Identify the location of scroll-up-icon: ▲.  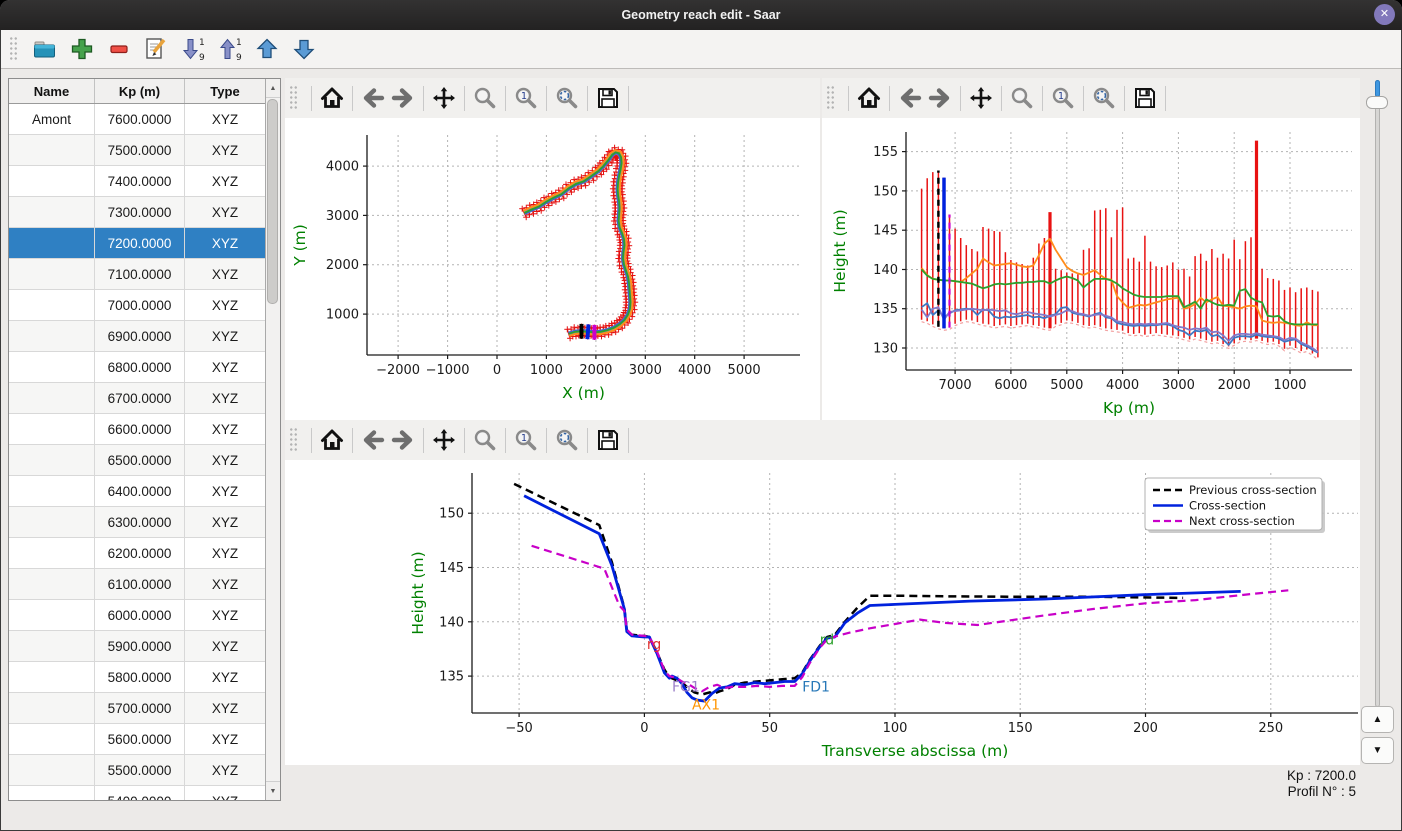
(273, 88).